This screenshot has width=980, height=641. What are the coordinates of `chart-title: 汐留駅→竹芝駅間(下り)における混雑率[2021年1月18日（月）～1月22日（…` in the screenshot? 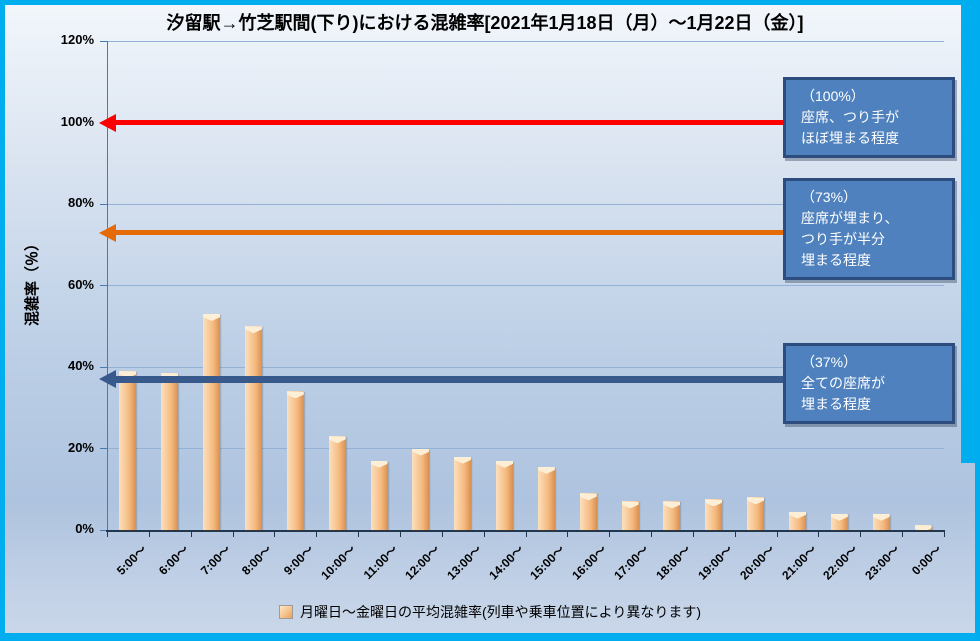 It's located at (485, 23).